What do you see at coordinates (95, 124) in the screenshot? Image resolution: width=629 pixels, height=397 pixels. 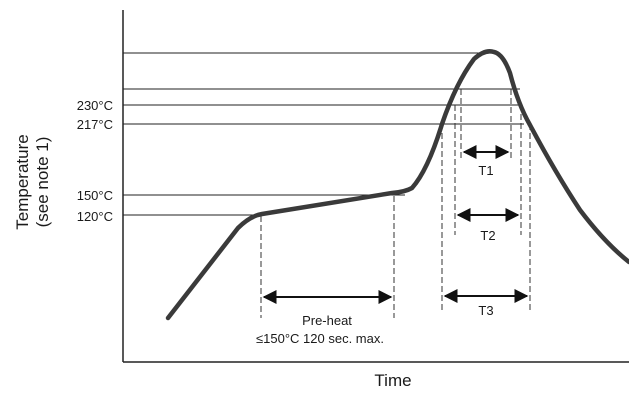 I see `tick-label-217c: 217°C` at bounding box center [95, 124].